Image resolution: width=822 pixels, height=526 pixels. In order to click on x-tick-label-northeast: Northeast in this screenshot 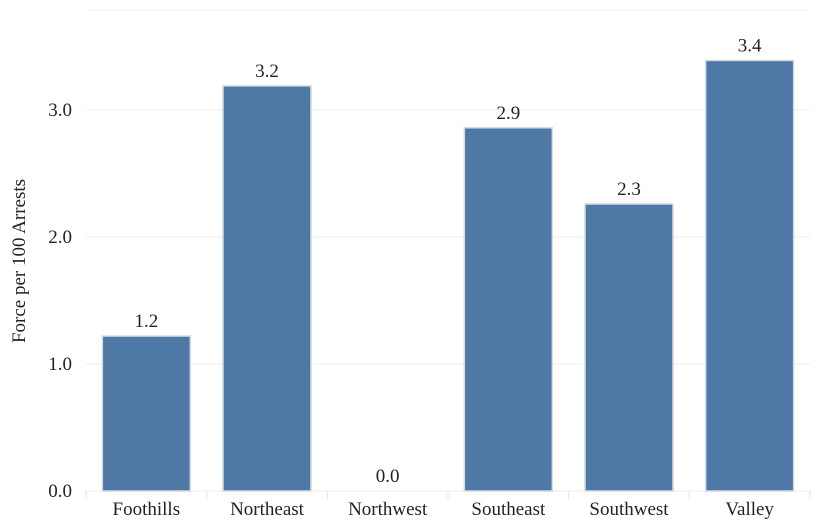, I will do `click(267, 509)`.